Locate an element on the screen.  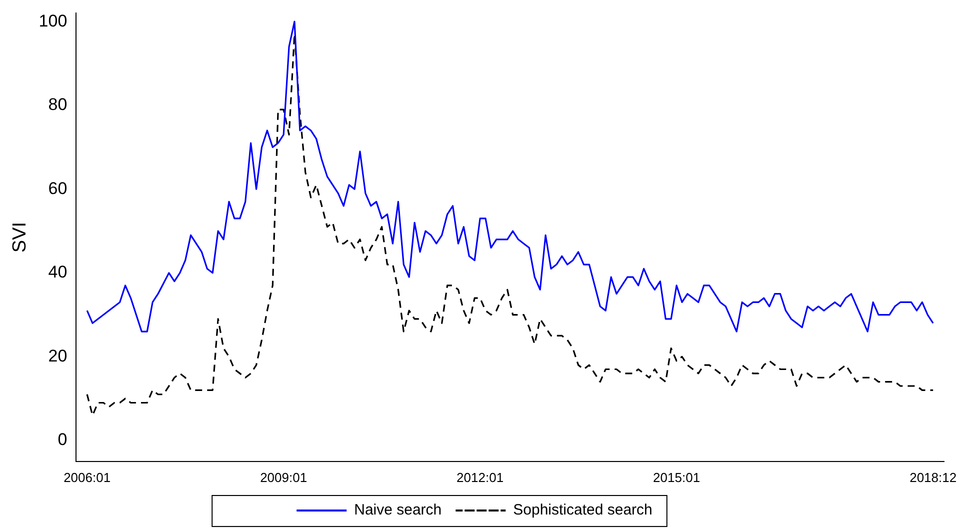
x-tick-label: 2015:01 is located at coordinates (676, 477).